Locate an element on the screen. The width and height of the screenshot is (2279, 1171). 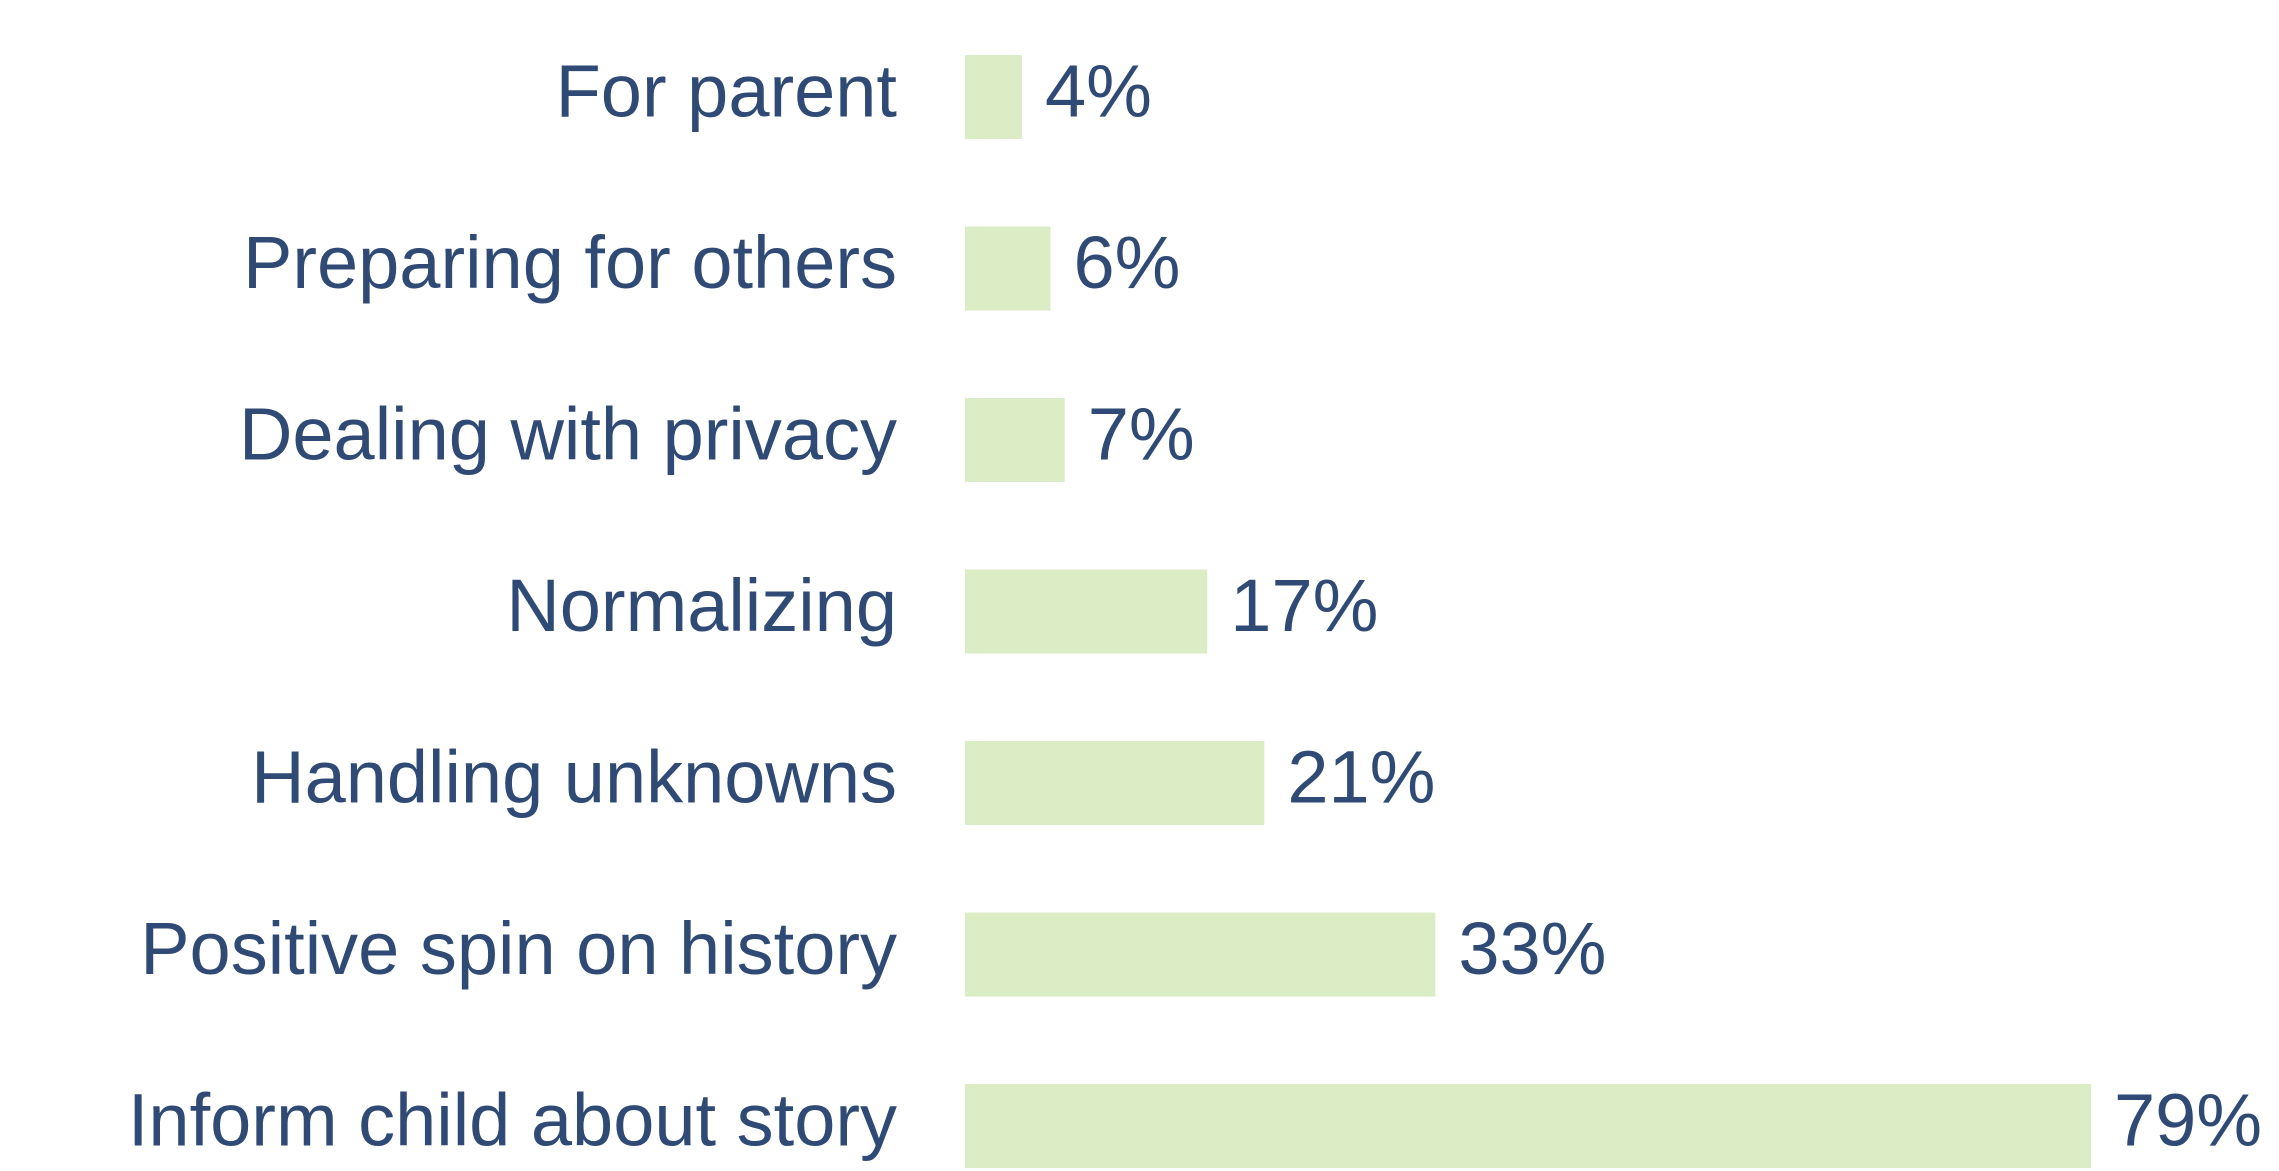
category-label: Preparing for others is located at coordinates (570, 262).